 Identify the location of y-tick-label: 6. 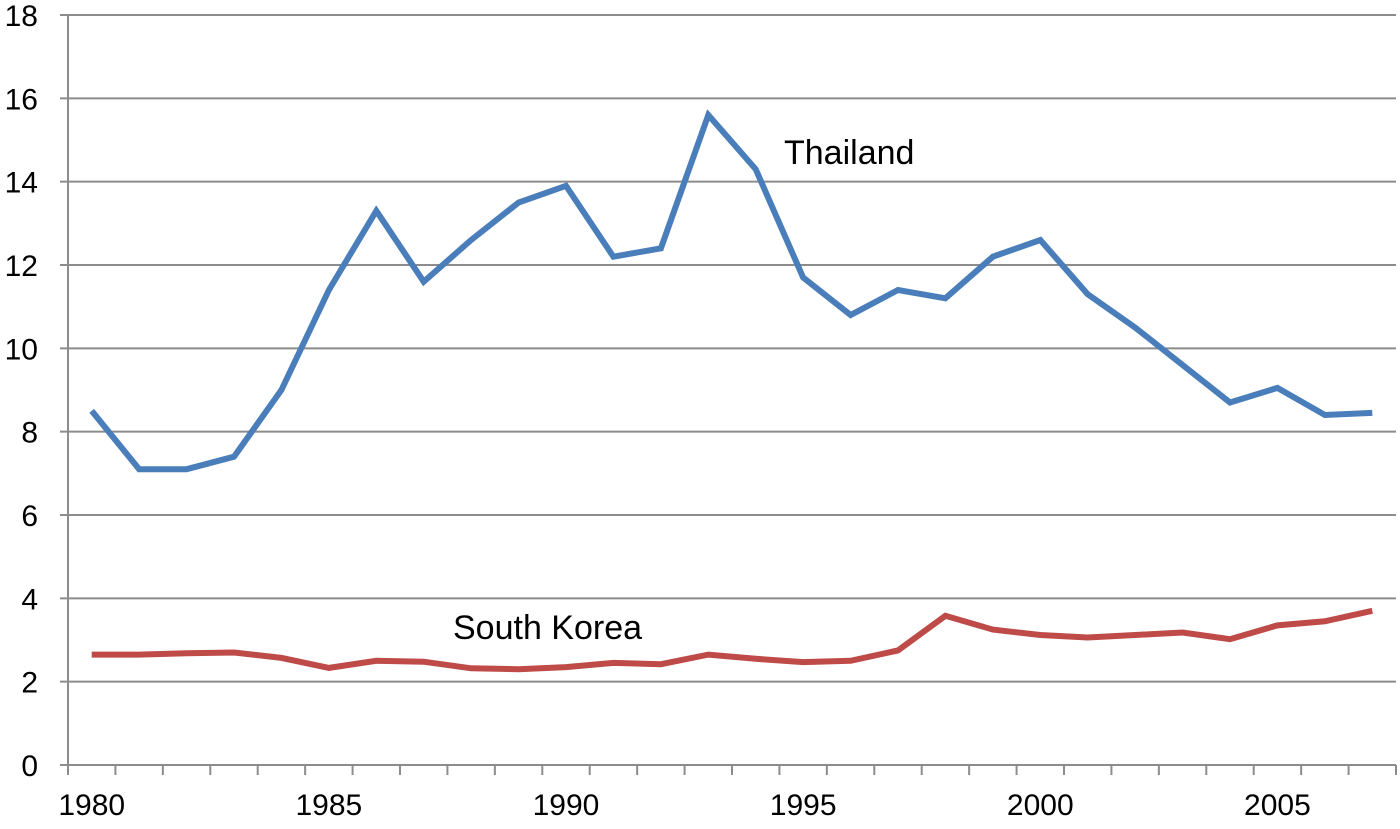
(29, 516).